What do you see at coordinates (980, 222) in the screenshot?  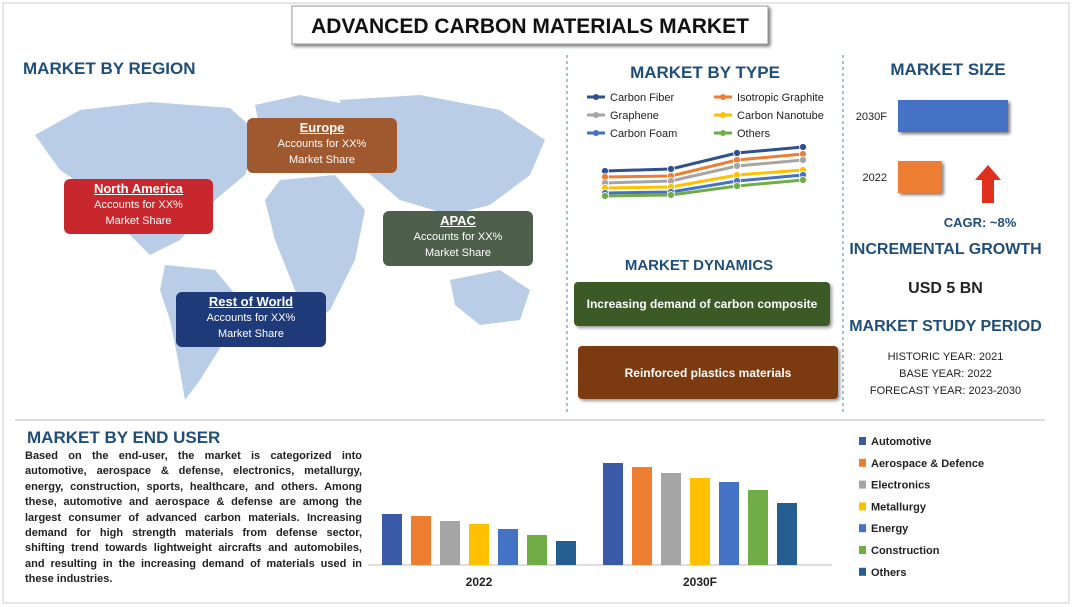 I see `cagr: CAGR: ~8%` at bounding box center [980, 222].